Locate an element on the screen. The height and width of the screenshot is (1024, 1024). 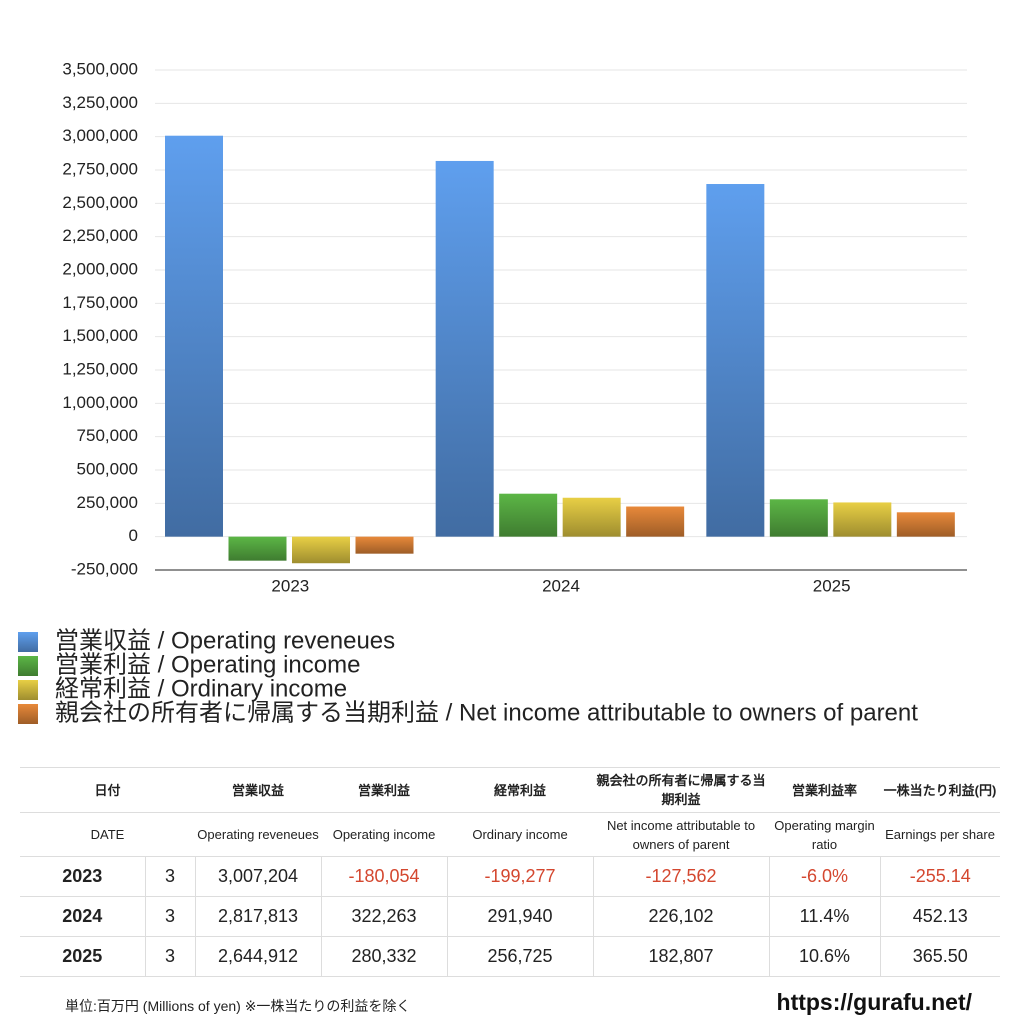
table-cell: Operating reveneues is located at coordinates (258, 834).